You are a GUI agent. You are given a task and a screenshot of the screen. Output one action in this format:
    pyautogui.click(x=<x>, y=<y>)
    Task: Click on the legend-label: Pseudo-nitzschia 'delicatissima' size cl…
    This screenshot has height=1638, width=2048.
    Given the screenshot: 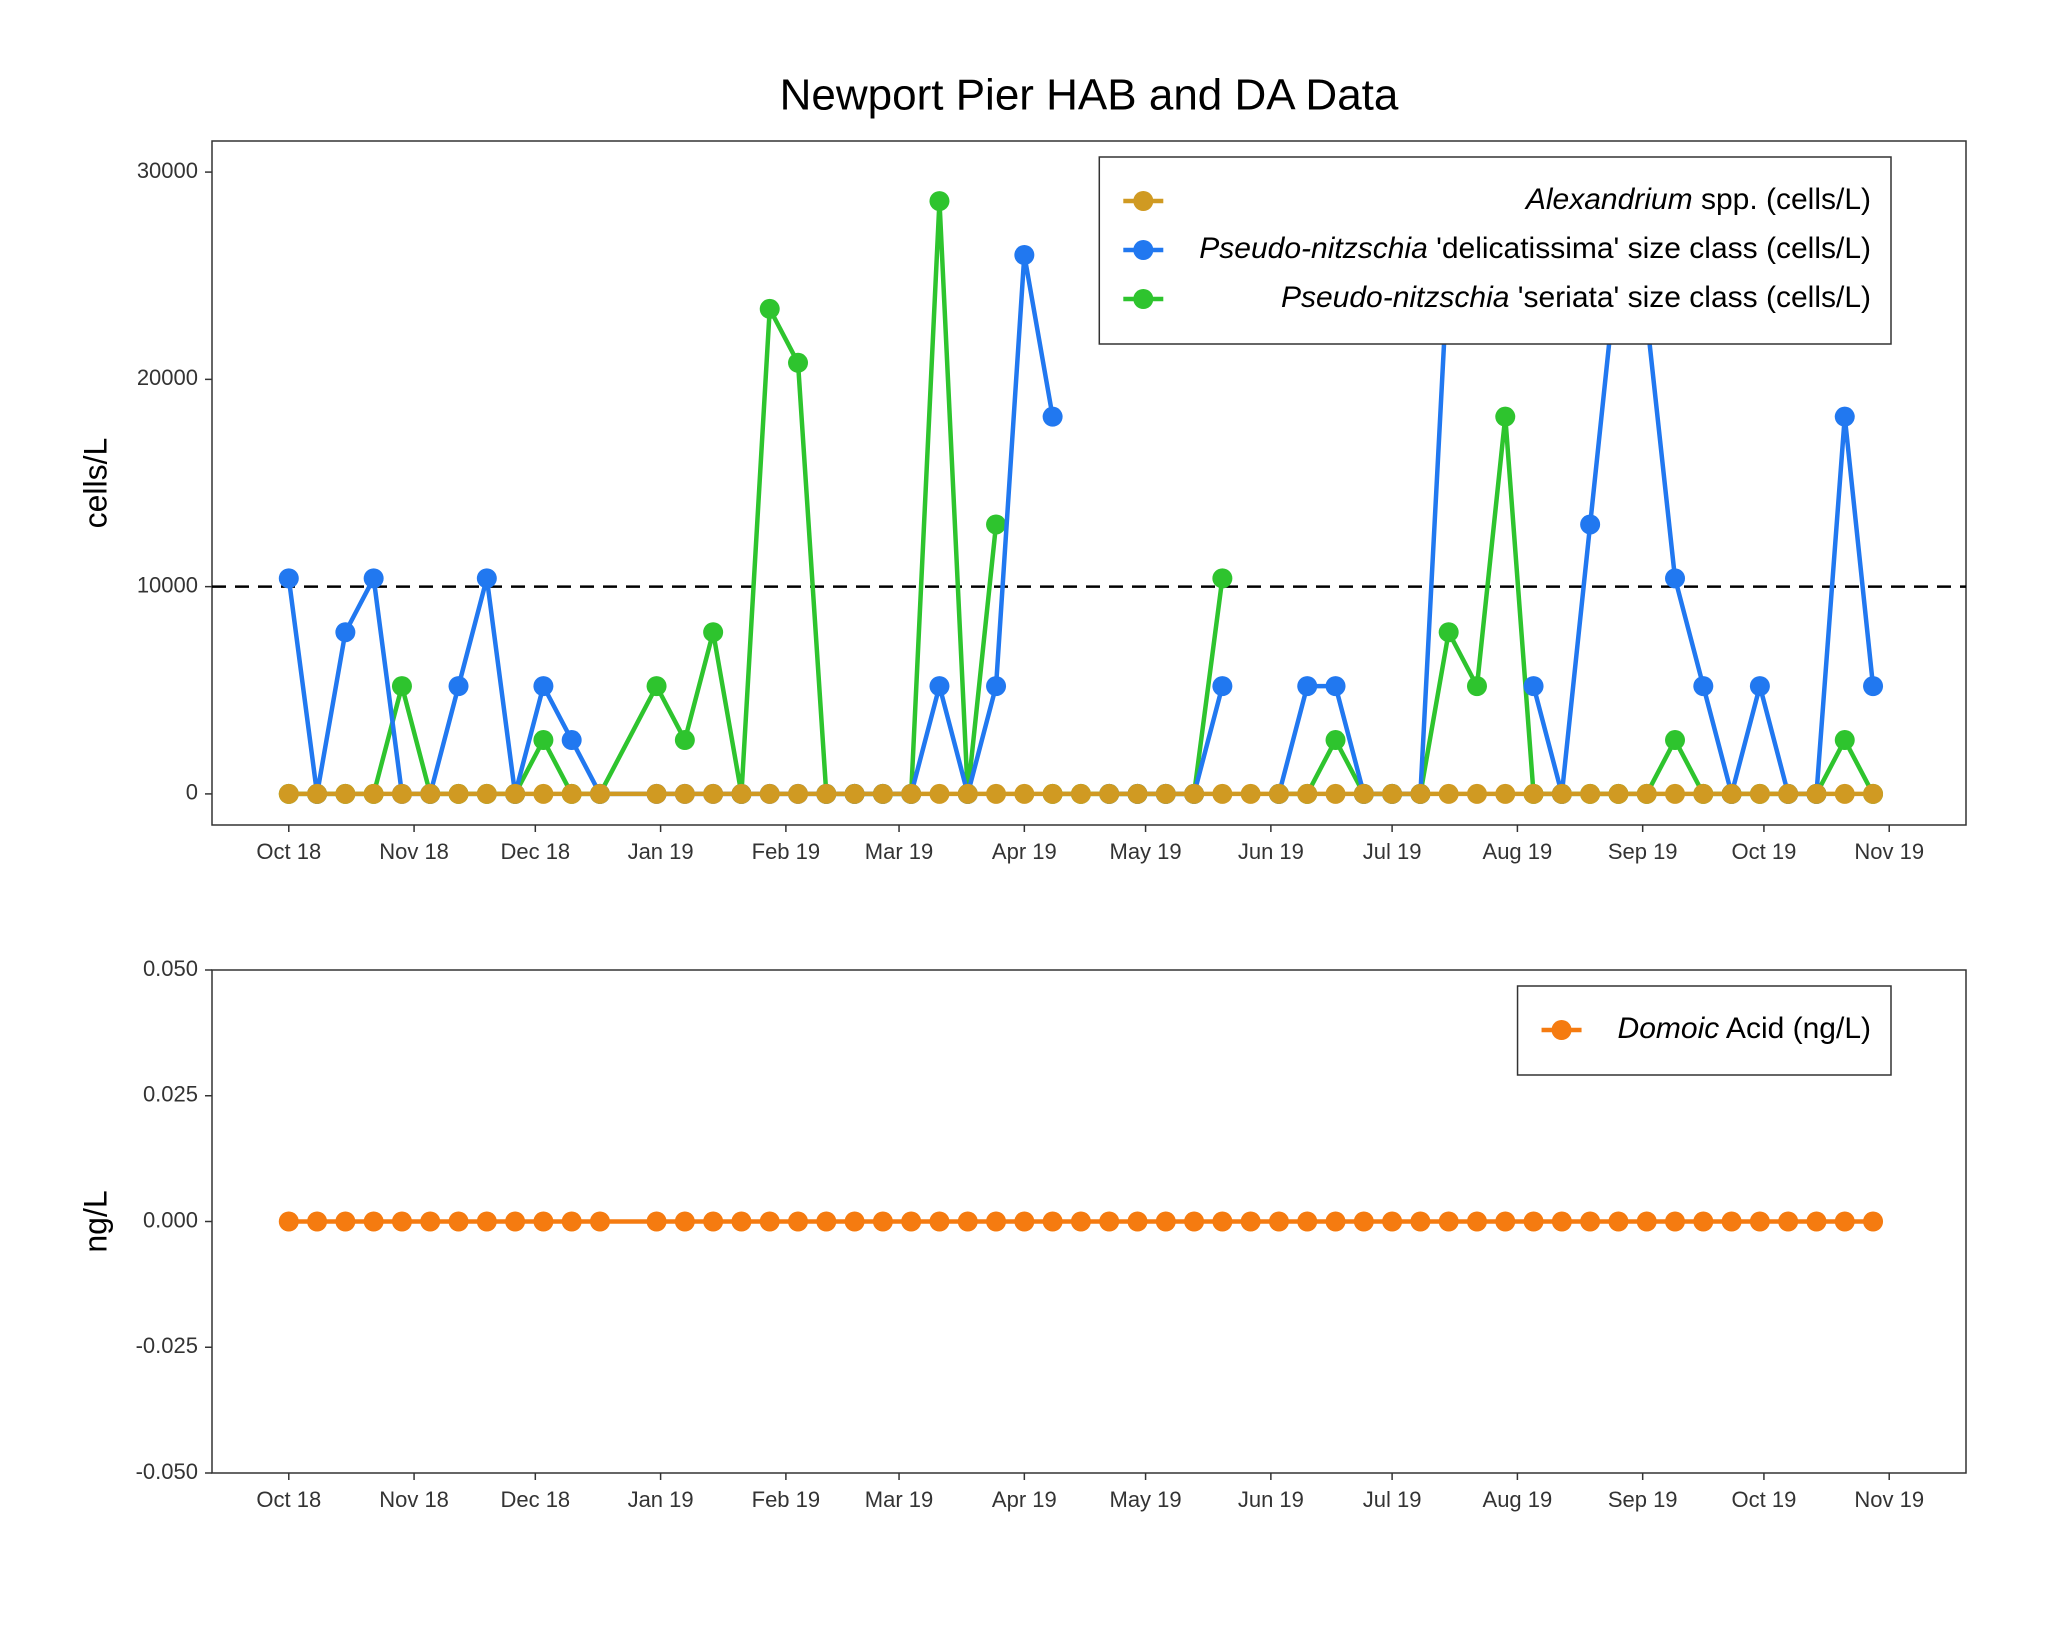 What is the action you would take?
    pyautogui.click(x=1535, y=248)
    